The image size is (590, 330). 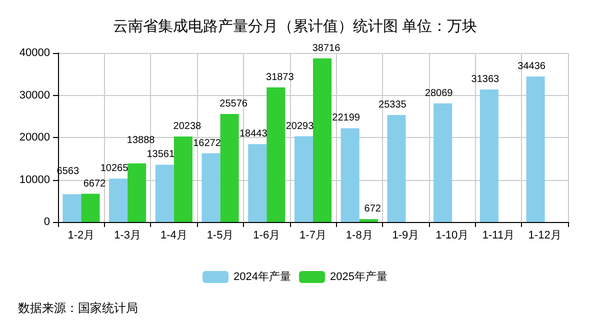 What do you see at coordinates (187, 126) in the screenshot?
I see `data-label: 20238` at bounding box center [187, 126].